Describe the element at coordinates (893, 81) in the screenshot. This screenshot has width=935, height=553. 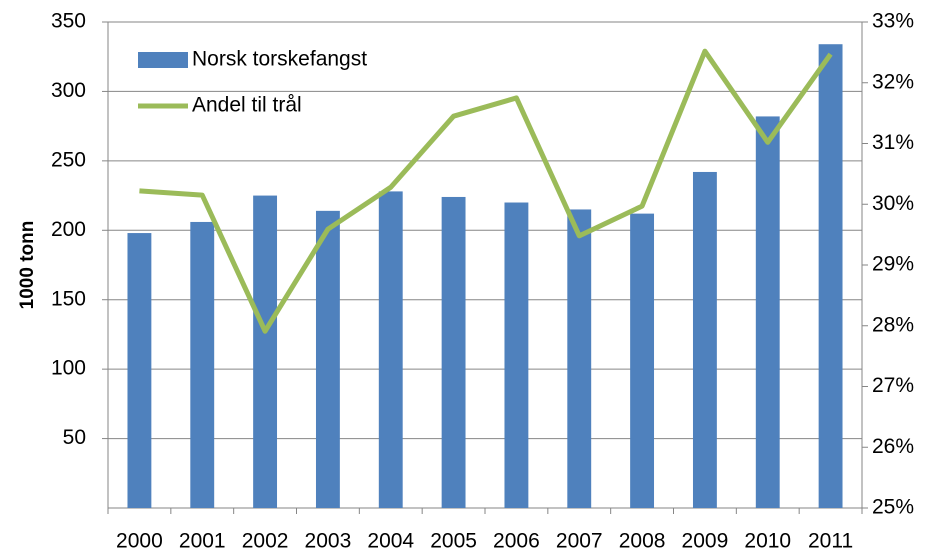
I see `y2-tick-label: 32%` at that location.